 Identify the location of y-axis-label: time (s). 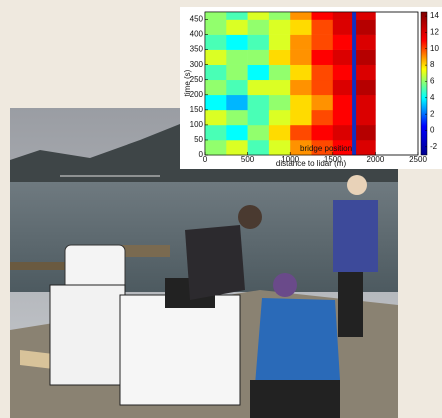
(187, 82).